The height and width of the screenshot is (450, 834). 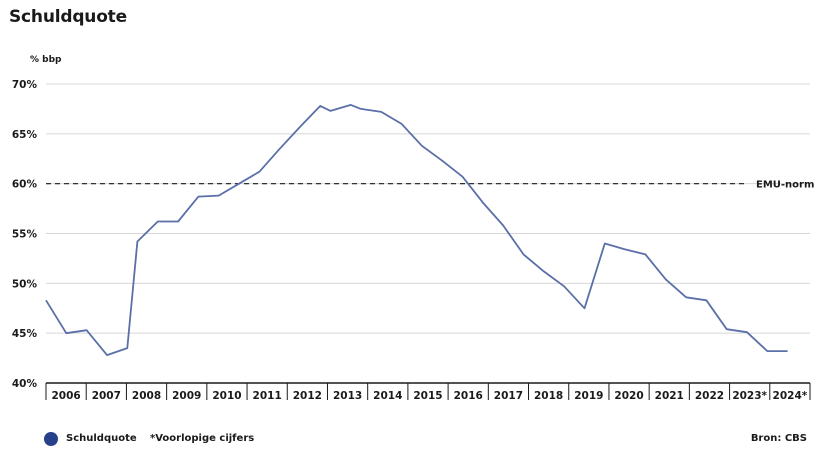 What do you see at coordinates (267, 396) in the screenshot?
I see `x-tick-label: 2011` at bounding box center [267, 396].